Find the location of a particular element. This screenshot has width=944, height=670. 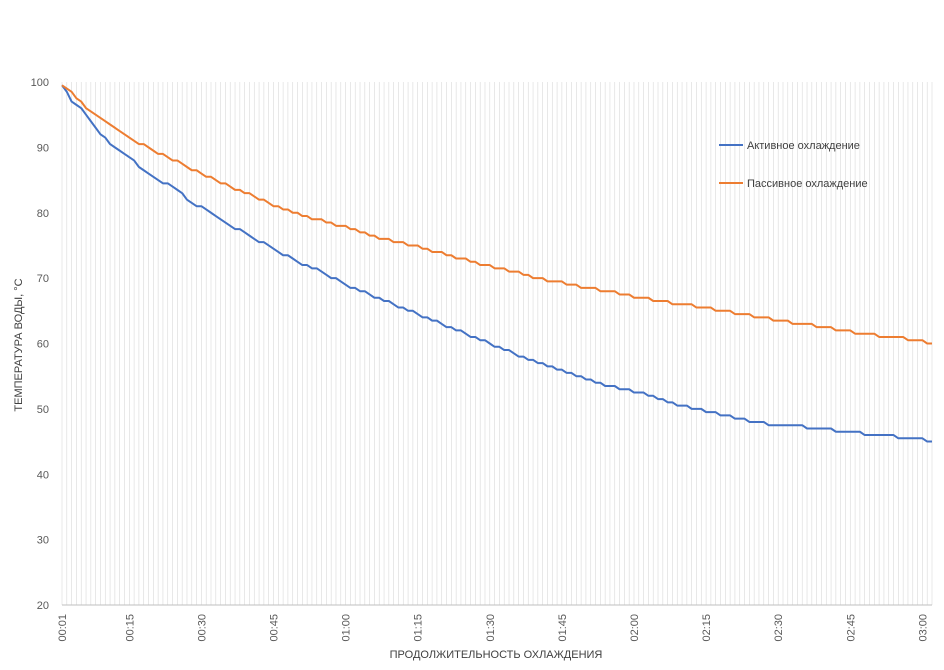

x-tick-label: 02:30 is located at coordinates (779, 628).